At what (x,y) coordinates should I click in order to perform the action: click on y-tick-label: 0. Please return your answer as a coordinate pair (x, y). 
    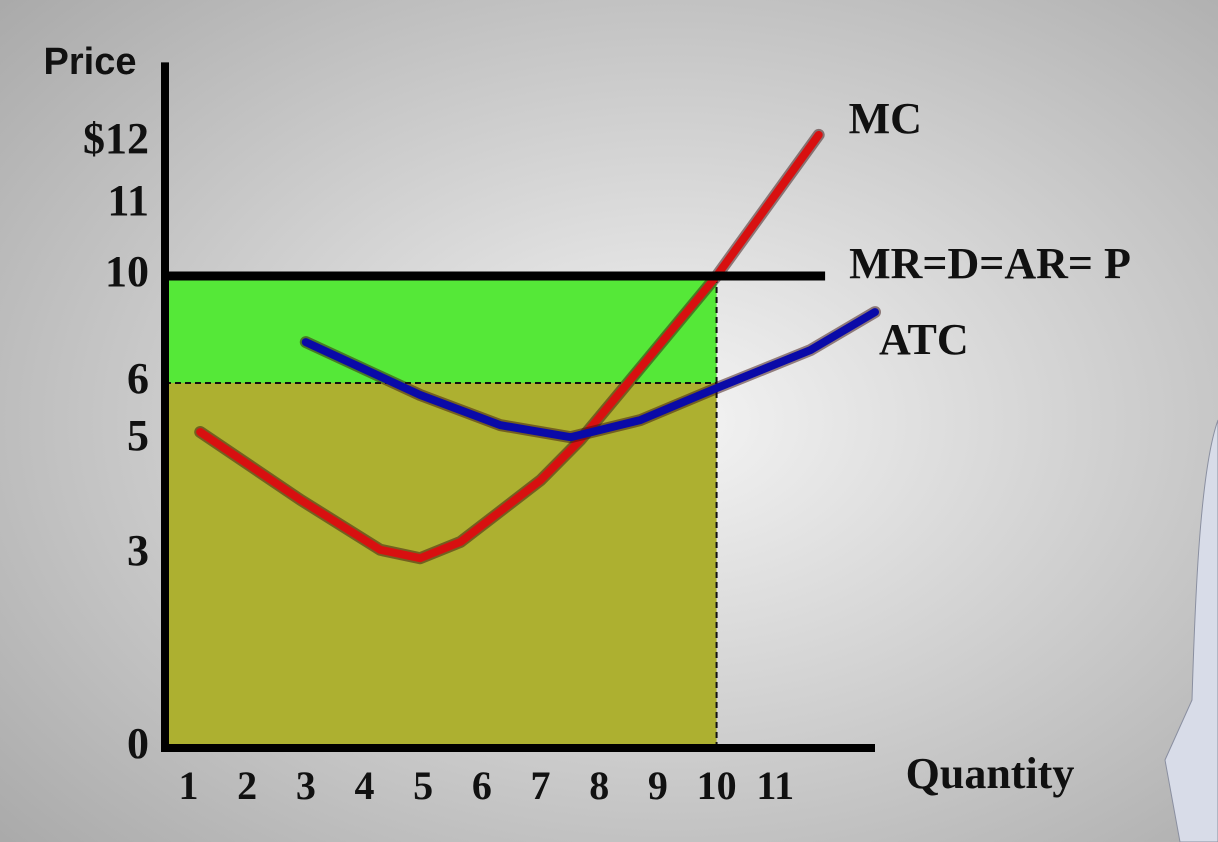
    Looking at the image, I should click on (138, 743).